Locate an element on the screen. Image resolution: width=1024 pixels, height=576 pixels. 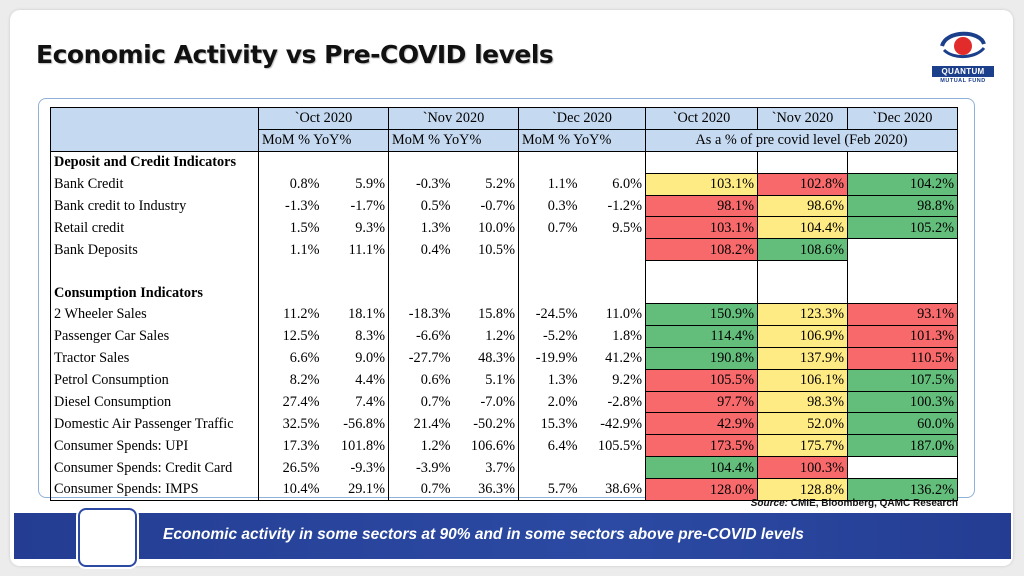
row-label: Petrol Consumption is located at coordinates (154, 380).